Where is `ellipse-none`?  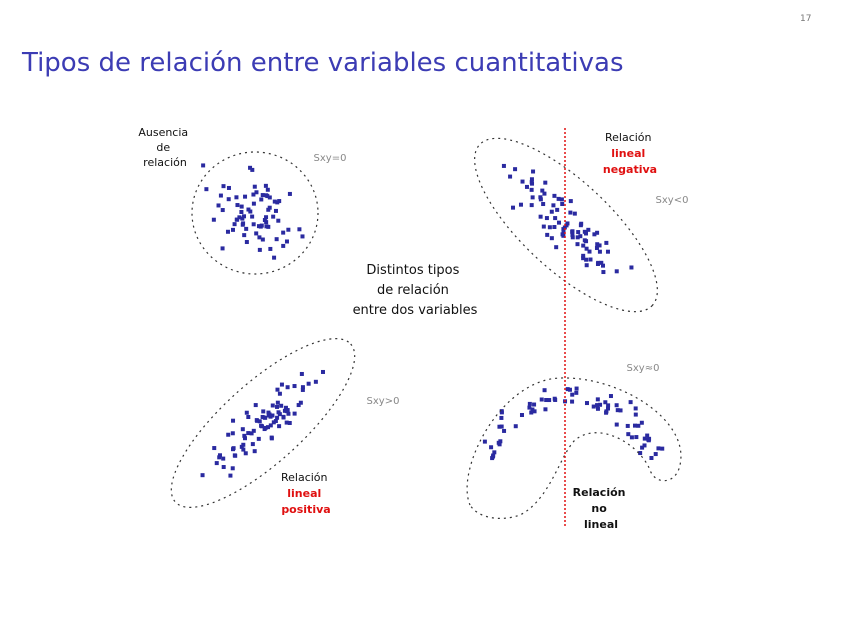
ellipse-none is located at coordinates (255, 213).